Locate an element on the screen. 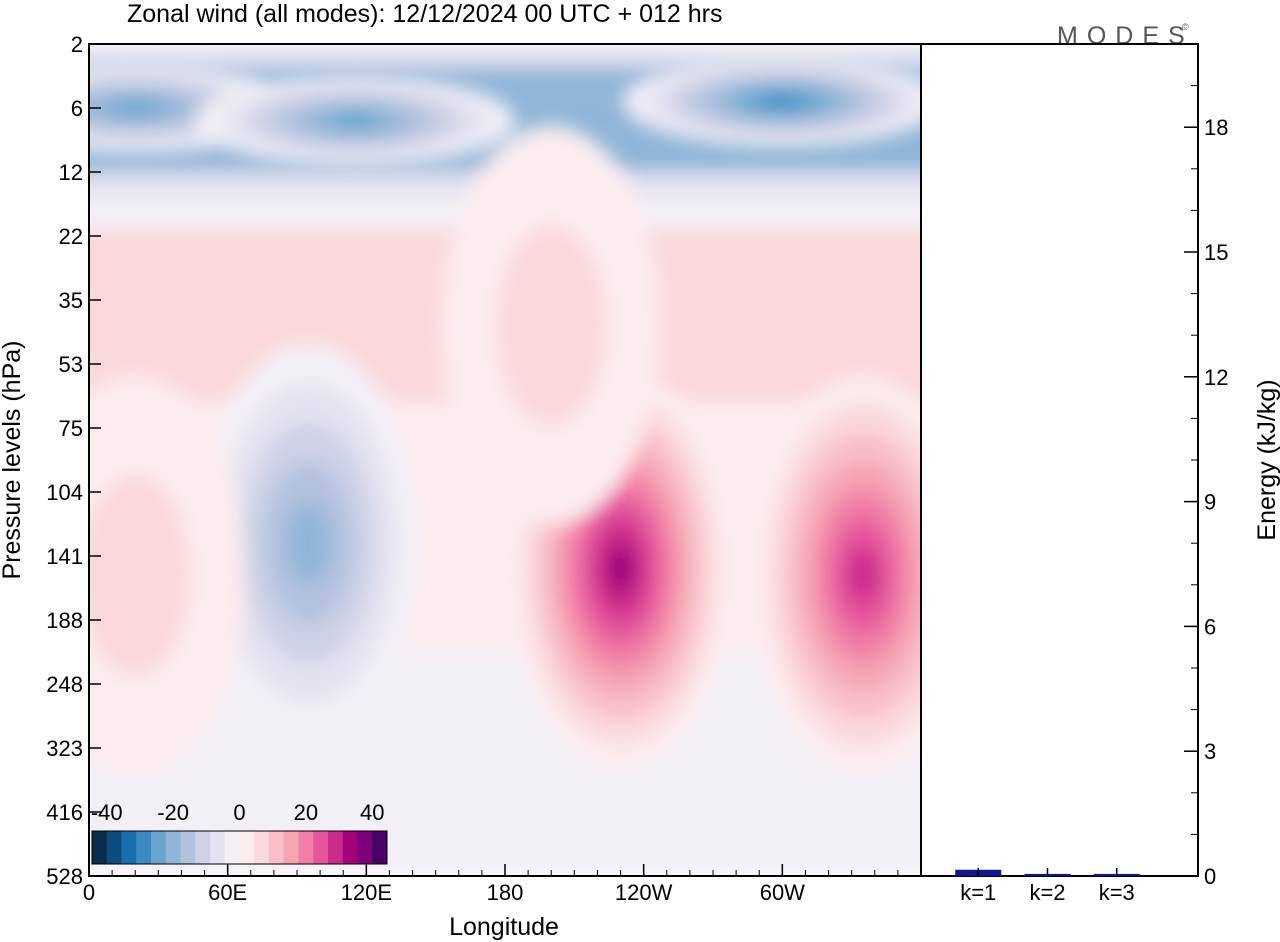 This screenshot has width=1280, height=942. energy-category-label: k=2 is located at coordinates (1047, 892).